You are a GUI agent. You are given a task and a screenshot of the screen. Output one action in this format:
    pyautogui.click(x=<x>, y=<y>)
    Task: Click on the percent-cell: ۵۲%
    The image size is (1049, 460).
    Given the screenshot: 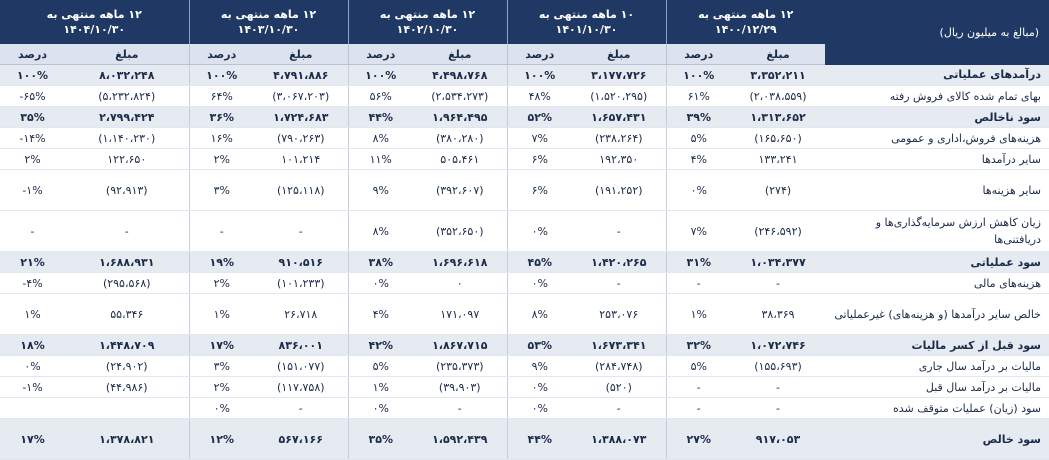 What is the action you would take?
    pyautogui.click(x=539, y=117)
    